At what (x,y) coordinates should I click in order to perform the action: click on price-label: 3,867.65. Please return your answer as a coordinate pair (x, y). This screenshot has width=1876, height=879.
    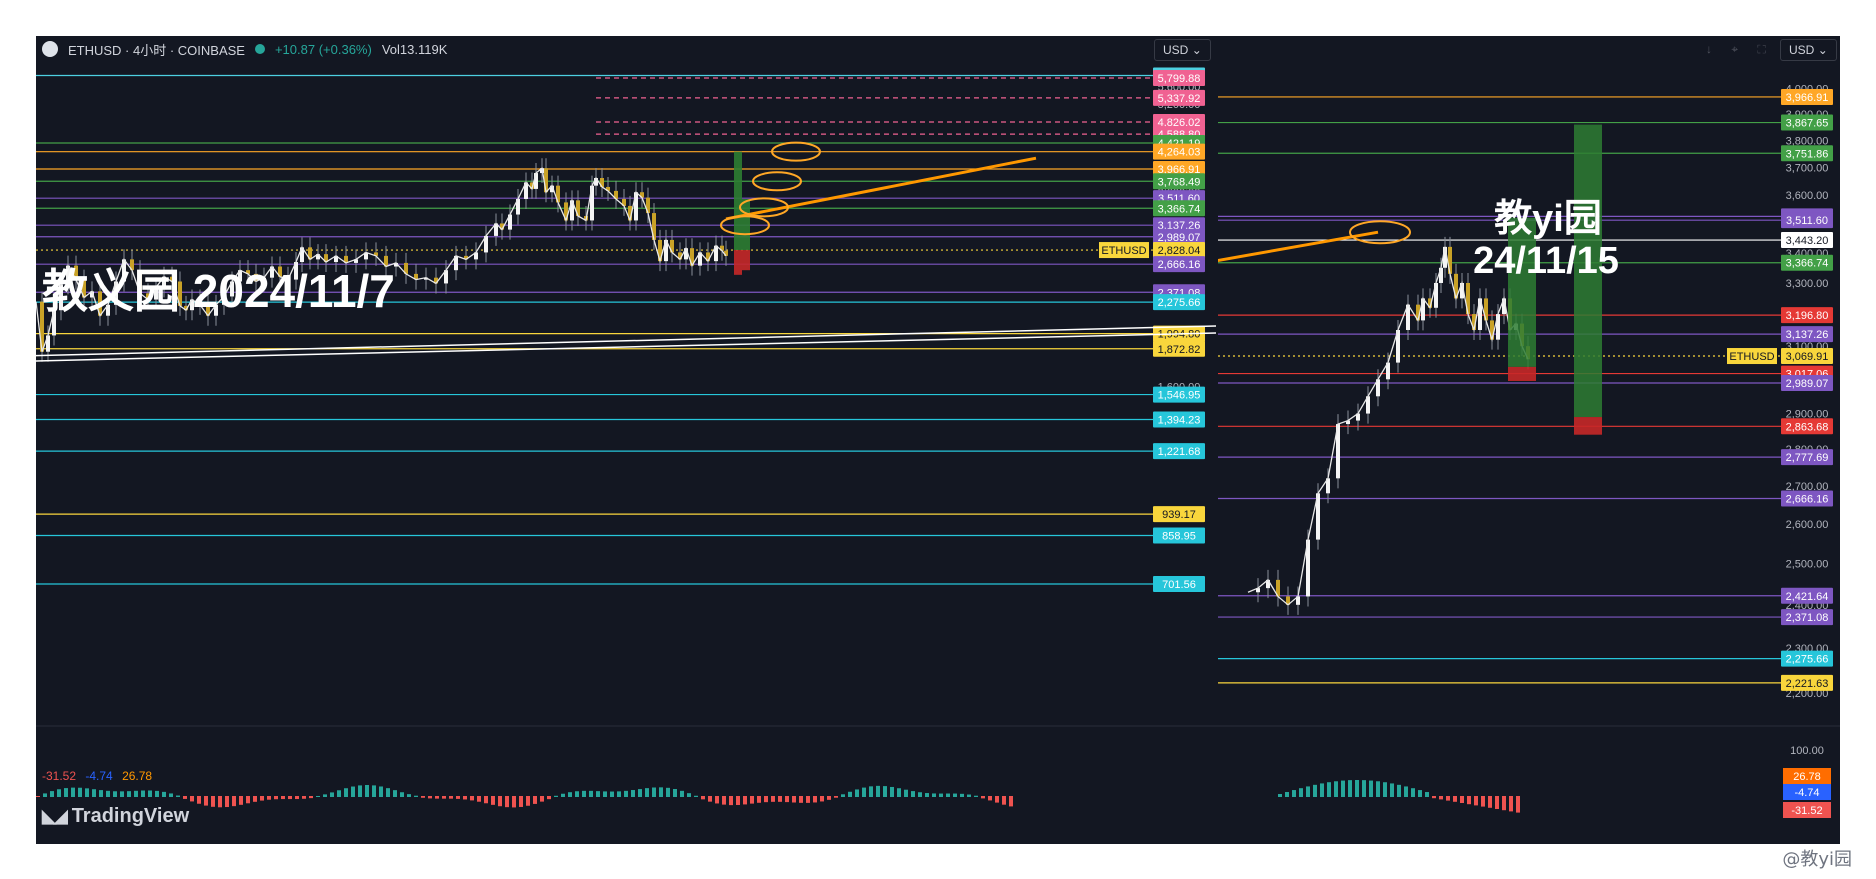
    Looking at the image, I should click on (1807, 124).